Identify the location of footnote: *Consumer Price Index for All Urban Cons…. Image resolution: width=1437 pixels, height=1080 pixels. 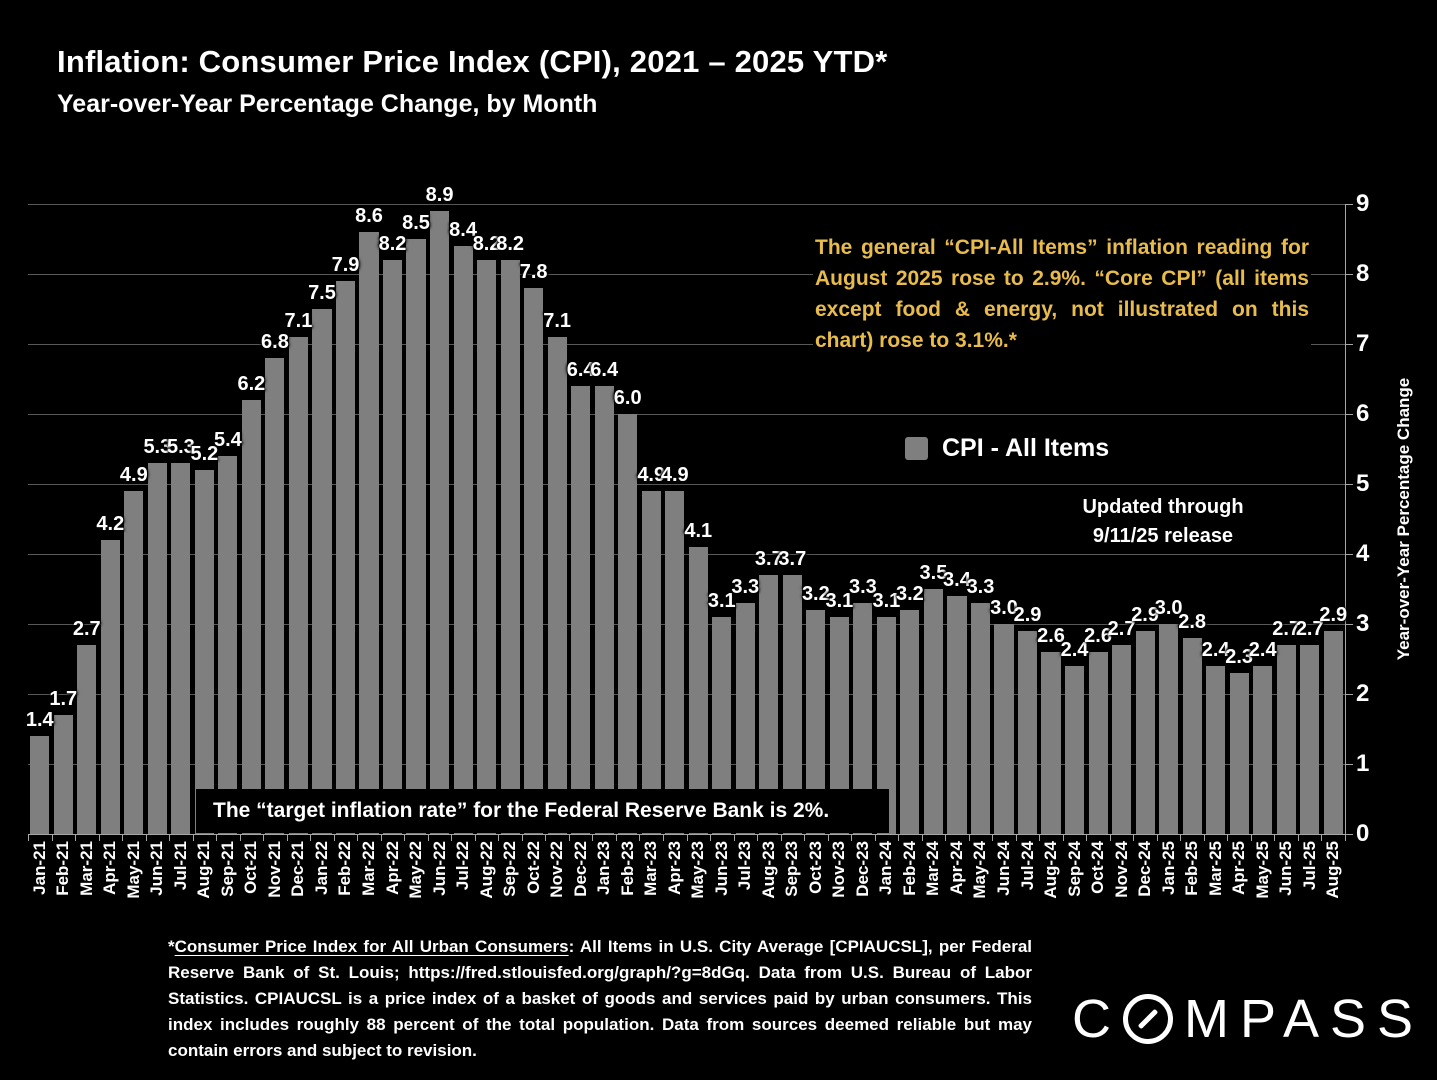
(600, 999).